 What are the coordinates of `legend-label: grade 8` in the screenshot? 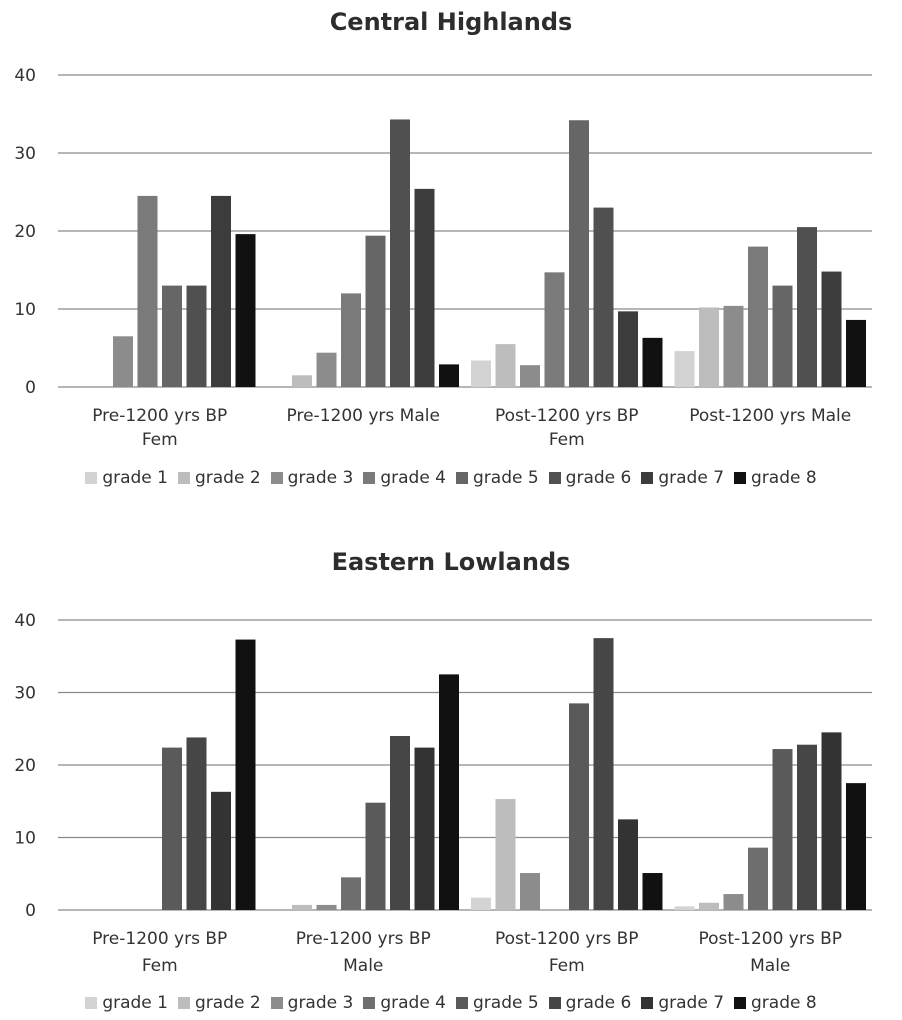 It's located at (784, 478).